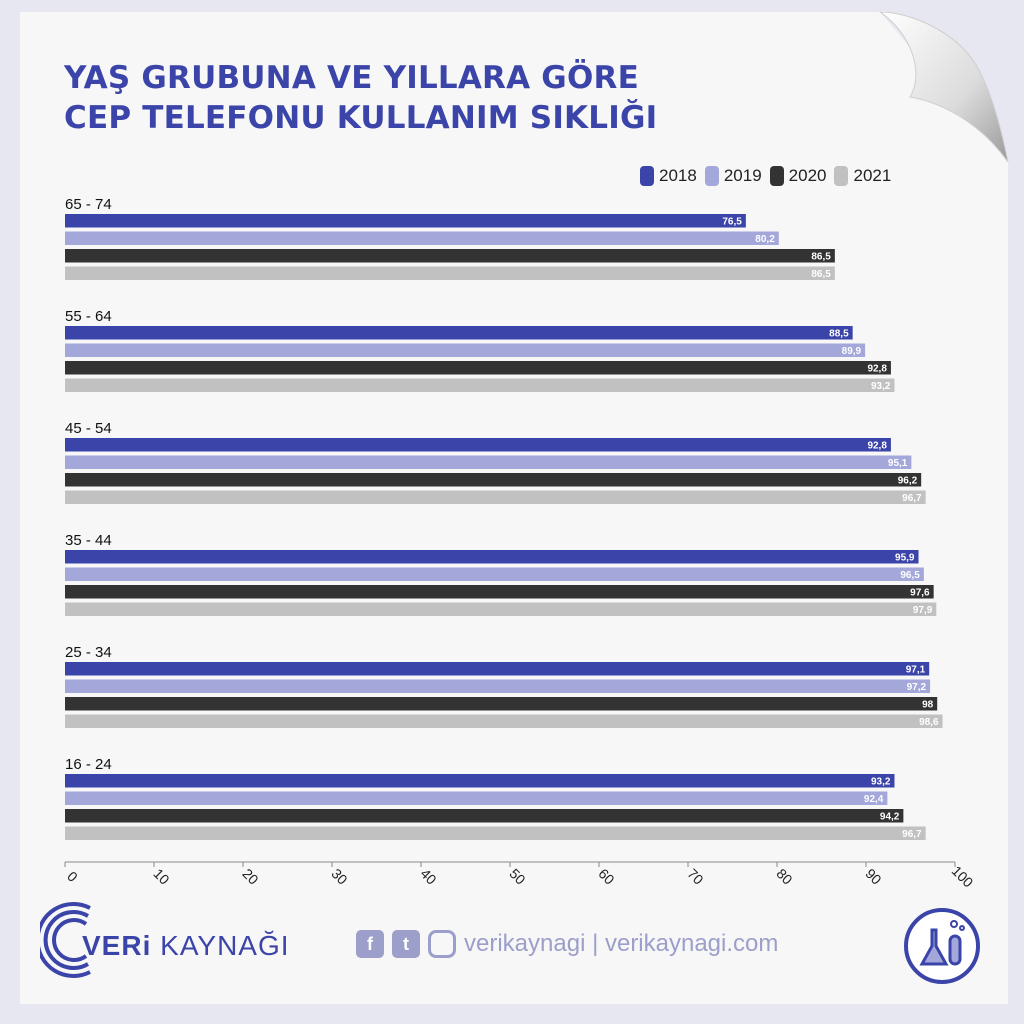  Describe the element at coordinates (916, 670) in the screenshot. I see `bar-value-label: 97,1` at that location.